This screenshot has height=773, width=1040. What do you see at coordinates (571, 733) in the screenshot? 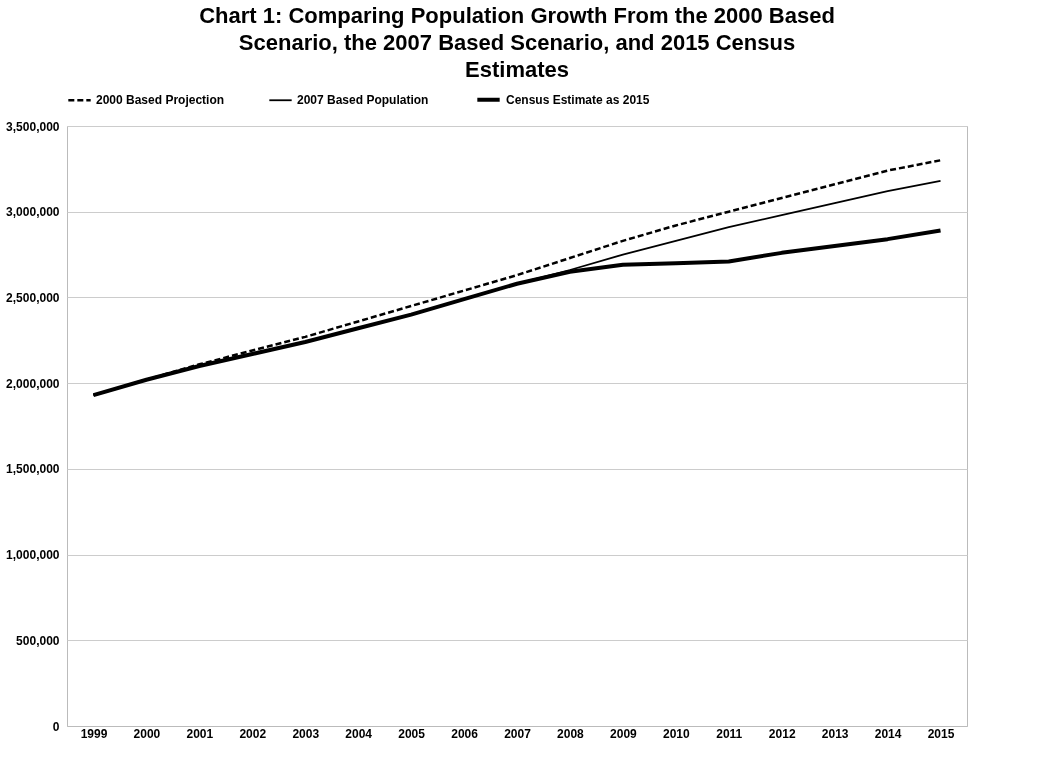
I see `x-tick-label: 2008` at bounding box center [571, 733].